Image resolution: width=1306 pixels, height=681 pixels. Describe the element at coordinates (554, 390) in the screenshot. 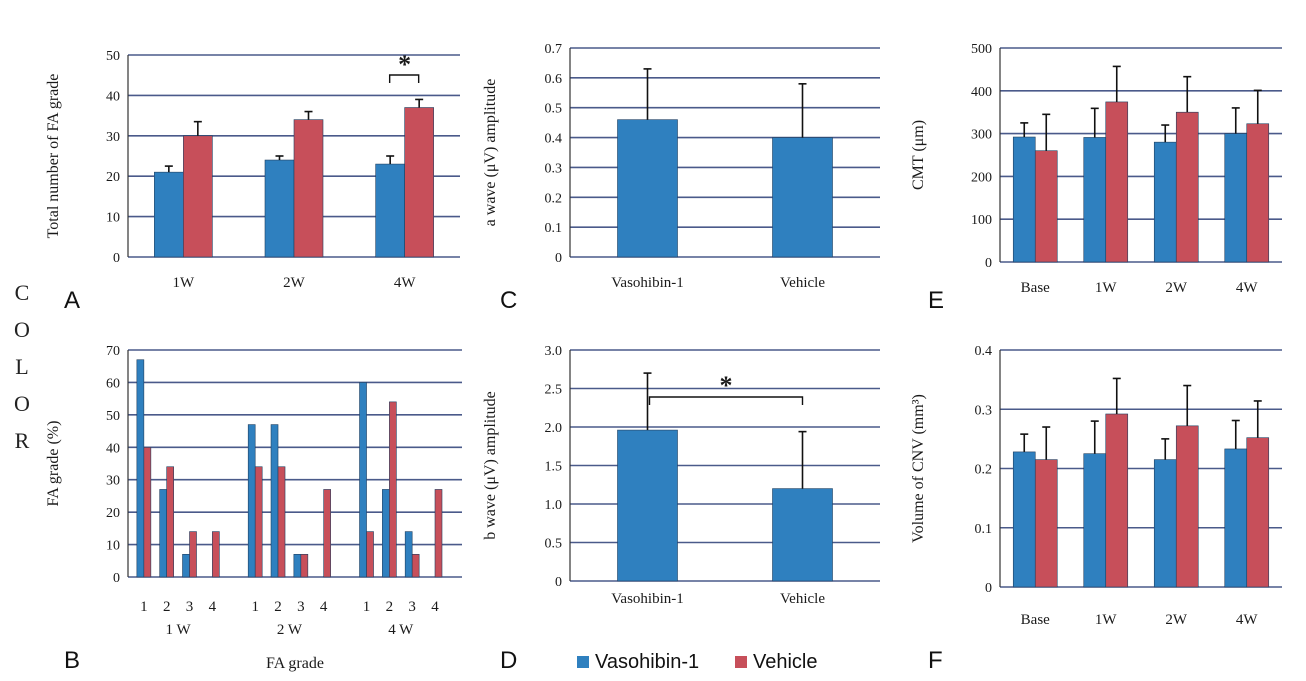

I see `y-tick-label: 2.5` at that location.